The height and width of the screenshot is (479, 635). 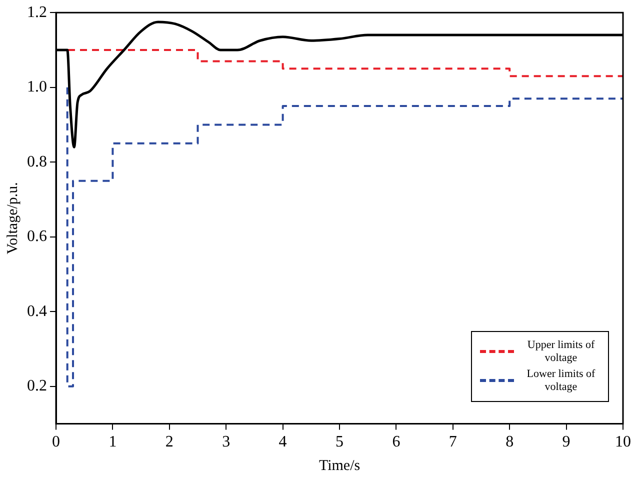 What do you see at coordinates (282, 442) in the screenshot?
I see `x-tick-label: 4` at bounding box center [282, 442].